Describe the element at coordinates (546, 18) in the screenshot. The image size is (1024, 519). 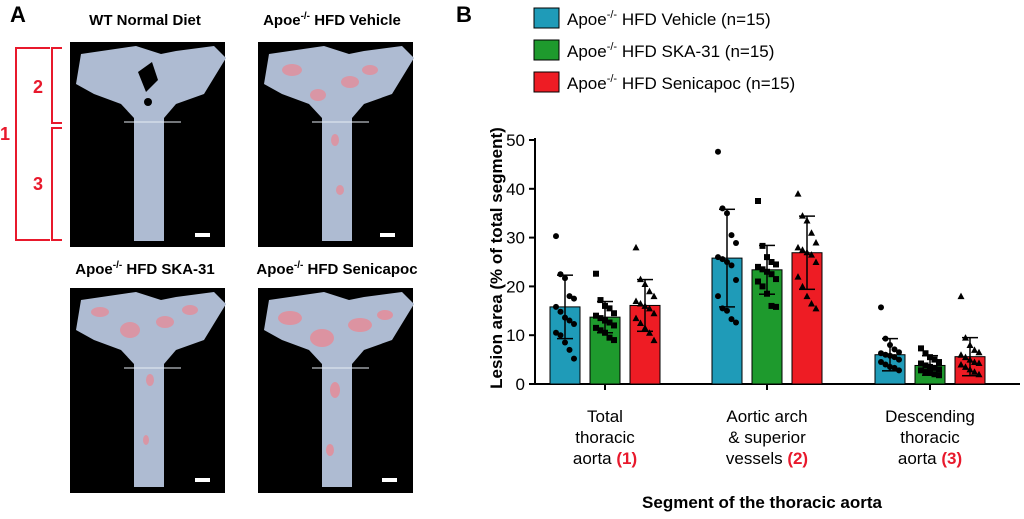
I see `legend-swatch-vehicle` at that location.